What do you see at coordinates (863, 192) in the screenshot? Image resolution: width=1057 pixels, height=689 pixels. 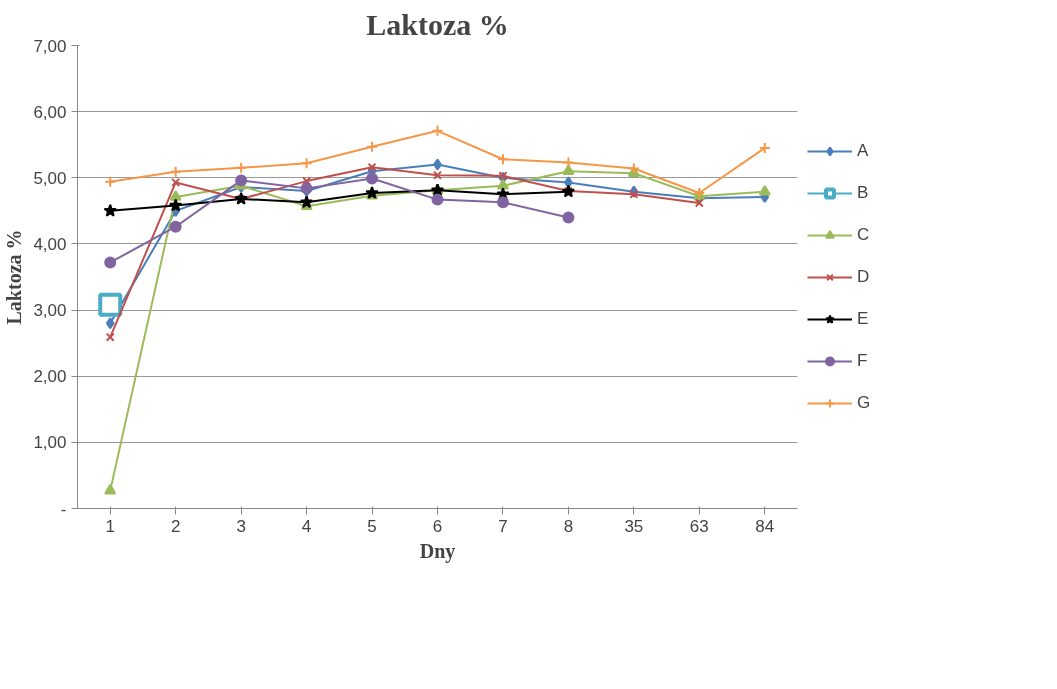 I see `legend-label: B` at bounding box center [863, 192].